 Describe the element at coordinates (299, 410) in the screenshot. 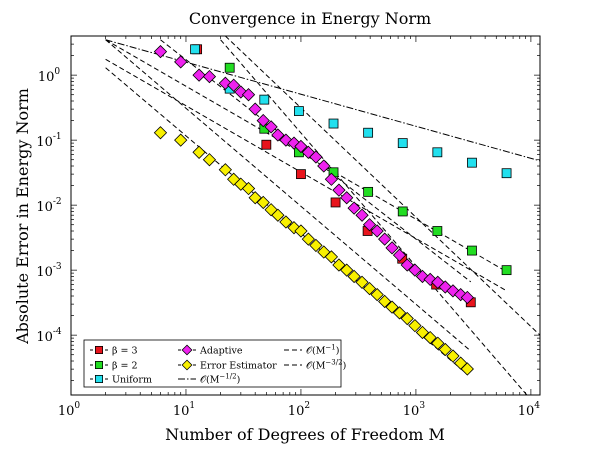

I see `x-tick-label: 10²` at that location.